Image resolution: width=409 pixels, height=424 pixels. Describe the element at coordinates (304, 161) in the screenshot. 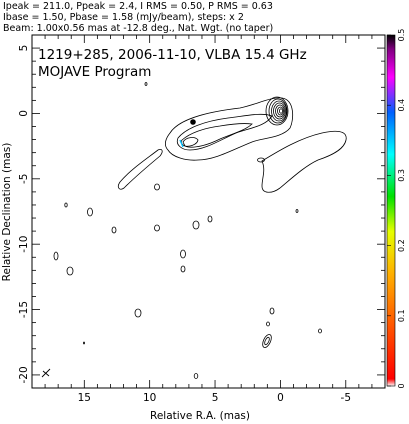

I see `jet-extended-contour` at that location.